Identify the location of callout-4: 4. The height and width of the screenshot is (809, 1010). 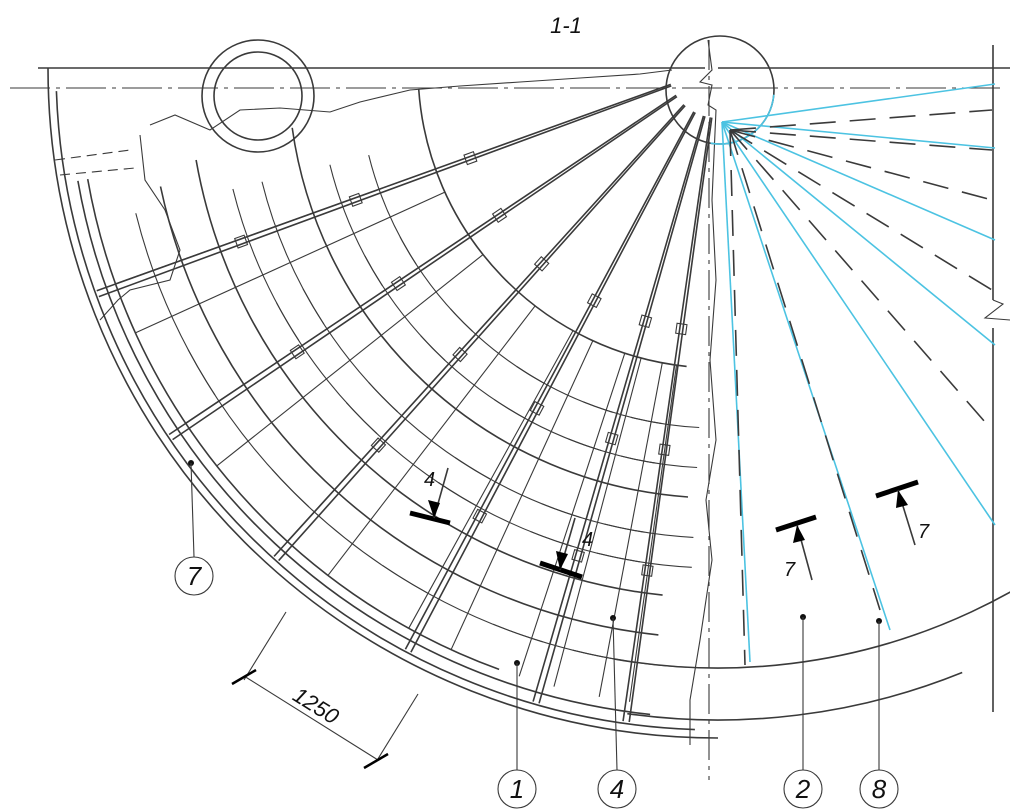
(617, 712).